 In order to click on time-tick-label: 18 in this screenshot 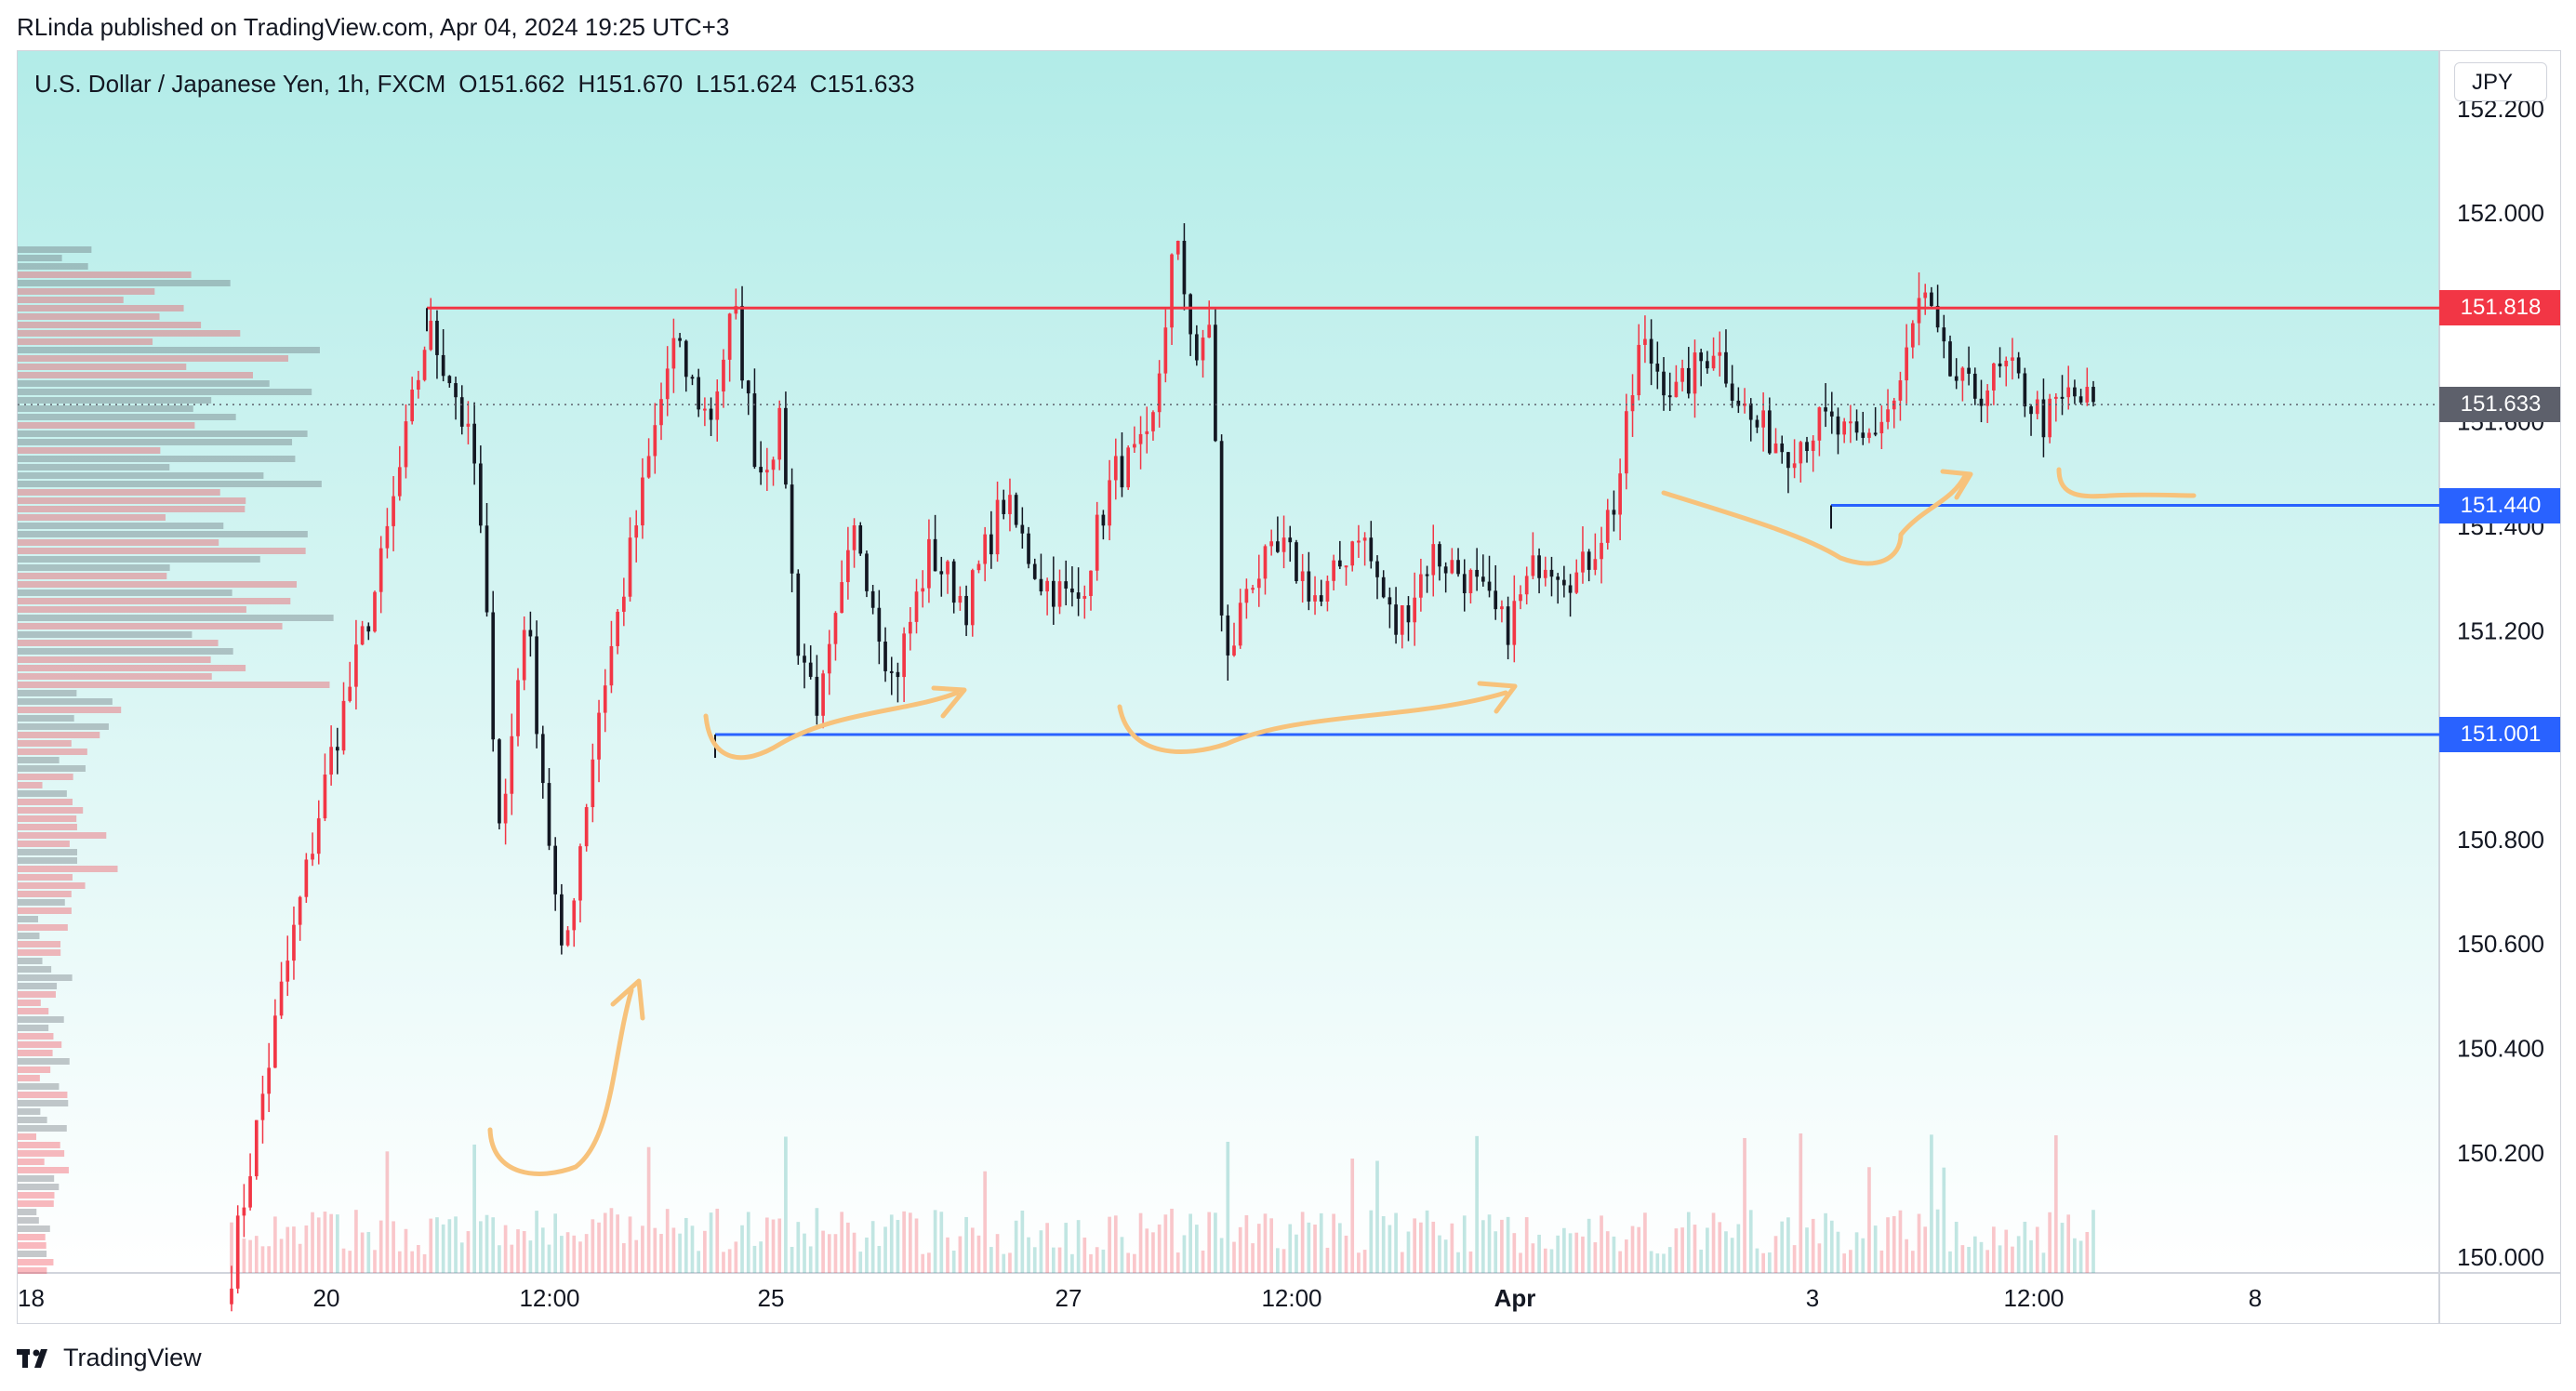, I will do `click(31, 1298)`.